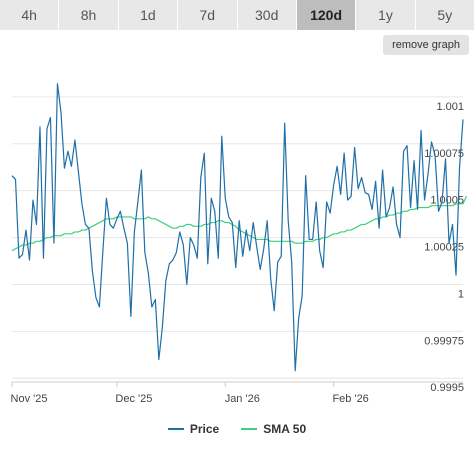  What do you see at coordinates (267, 15) in the screenshot?
I see `tab-30d: 30d` at bounding box center [267, 15].